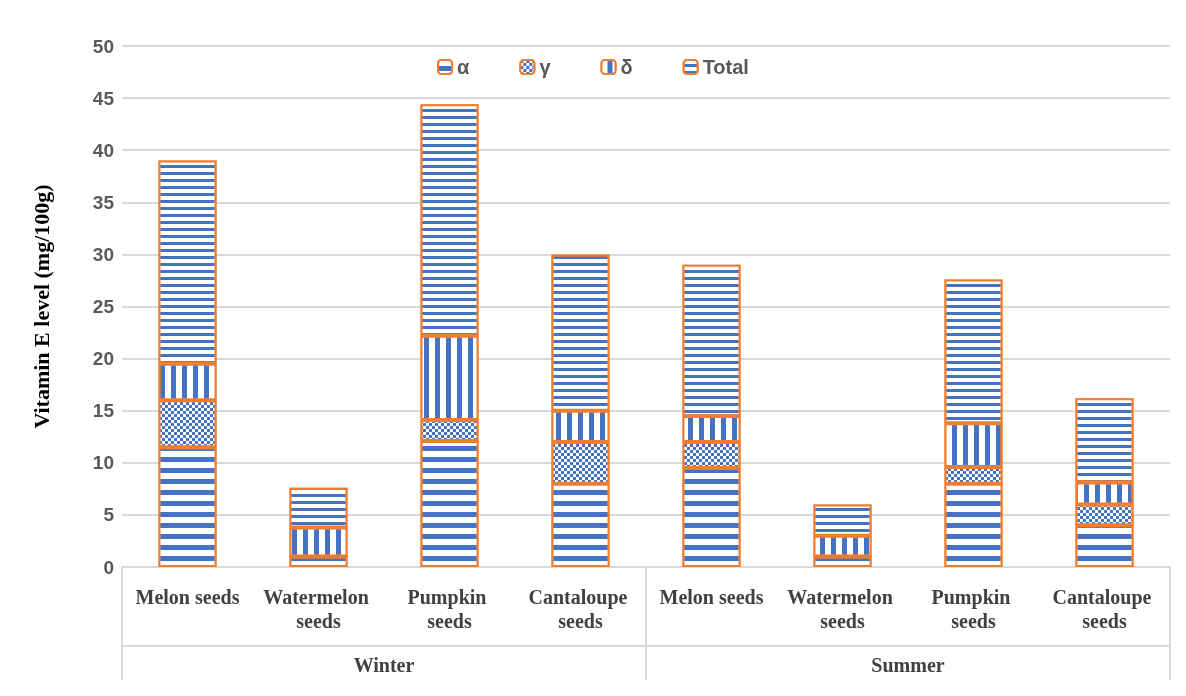  I want to click on legend-label: Total, so click(725, 67).